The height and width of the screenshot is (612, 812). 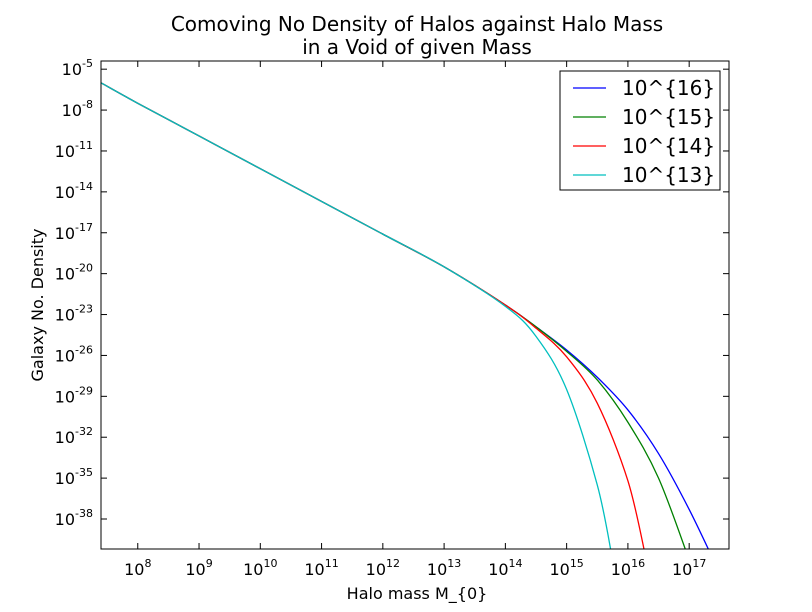 What do you see at coordinates (566, 568) in the screenshot?
I see `x-tick-label: 10¹⁵` at bounding box center [566, 568].